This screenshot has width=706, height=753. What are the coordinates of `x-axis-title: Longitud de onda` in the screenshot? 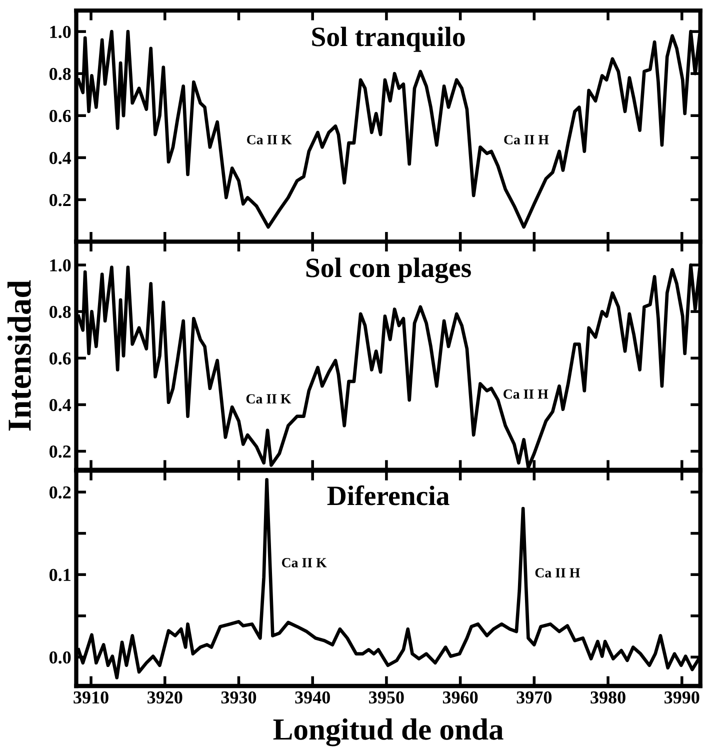 It's located at (388, 732).